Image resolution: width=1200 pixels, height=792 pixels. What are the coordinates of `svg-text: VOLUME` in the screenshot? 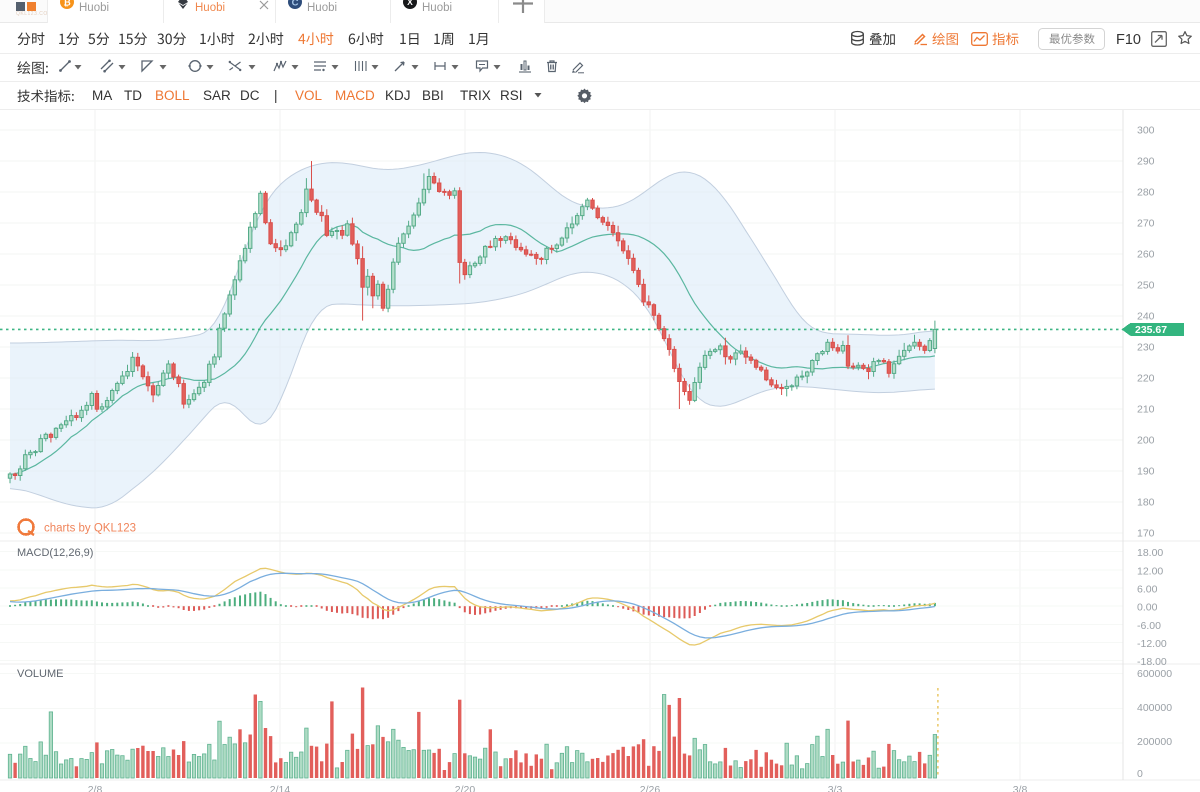 It's located at (40, 674).